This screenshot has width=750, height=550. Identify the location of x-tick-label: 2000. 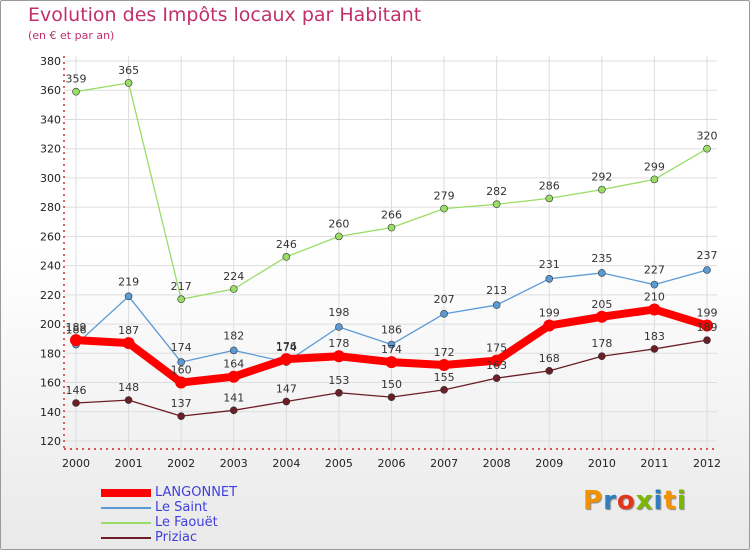
(76, 463).